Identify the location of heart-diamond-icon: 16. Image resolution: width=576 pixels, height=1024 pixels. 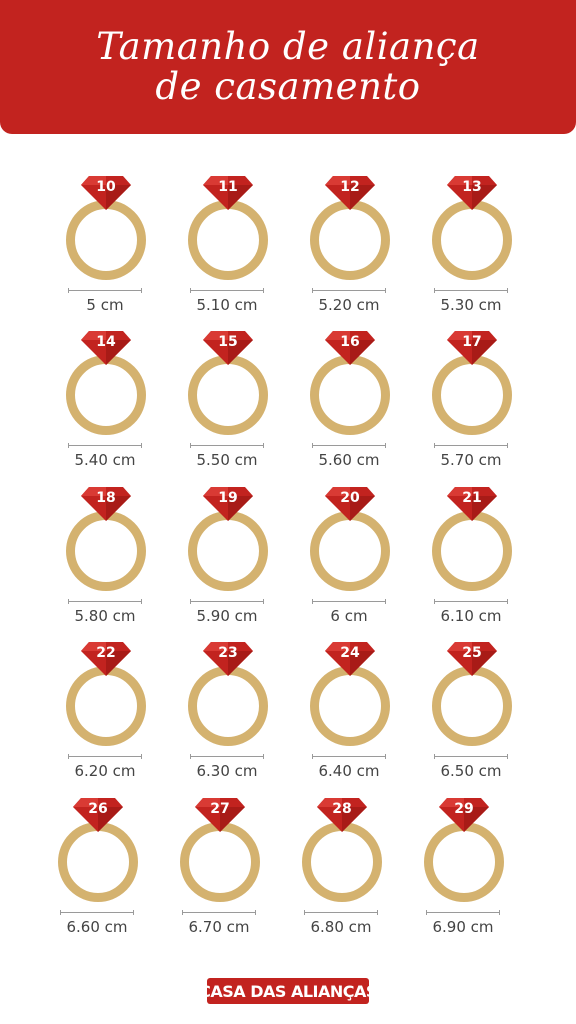
(350, 348).